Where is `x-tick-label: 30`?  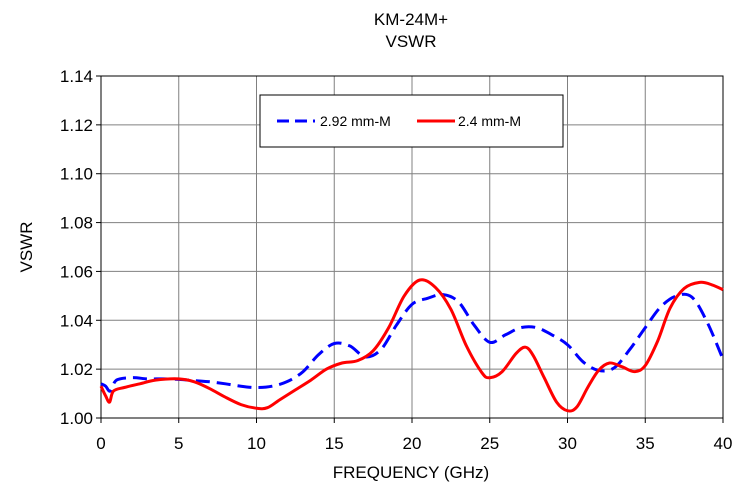
x-tick-label: 30 is located at coordinates (567, 443).